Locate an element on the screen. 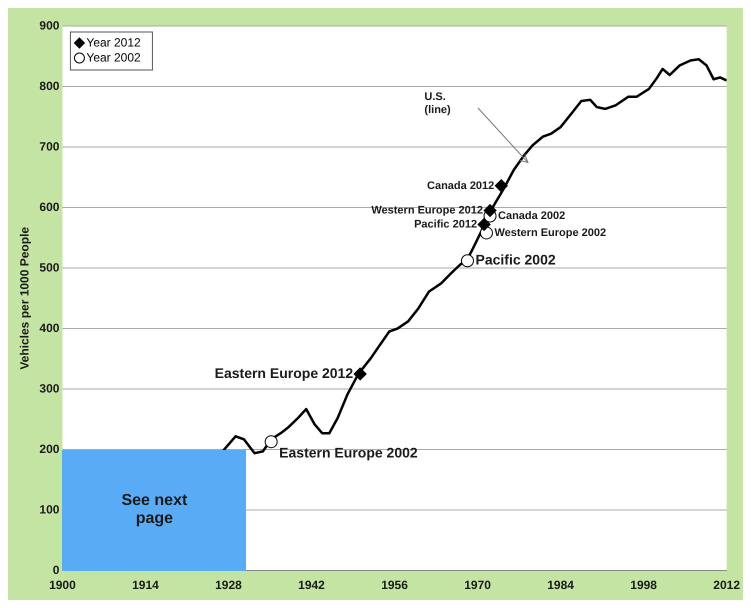 This screenshot has height=608, width=751. annotation: Pacific 2002 is located at coordinates (515, 260).